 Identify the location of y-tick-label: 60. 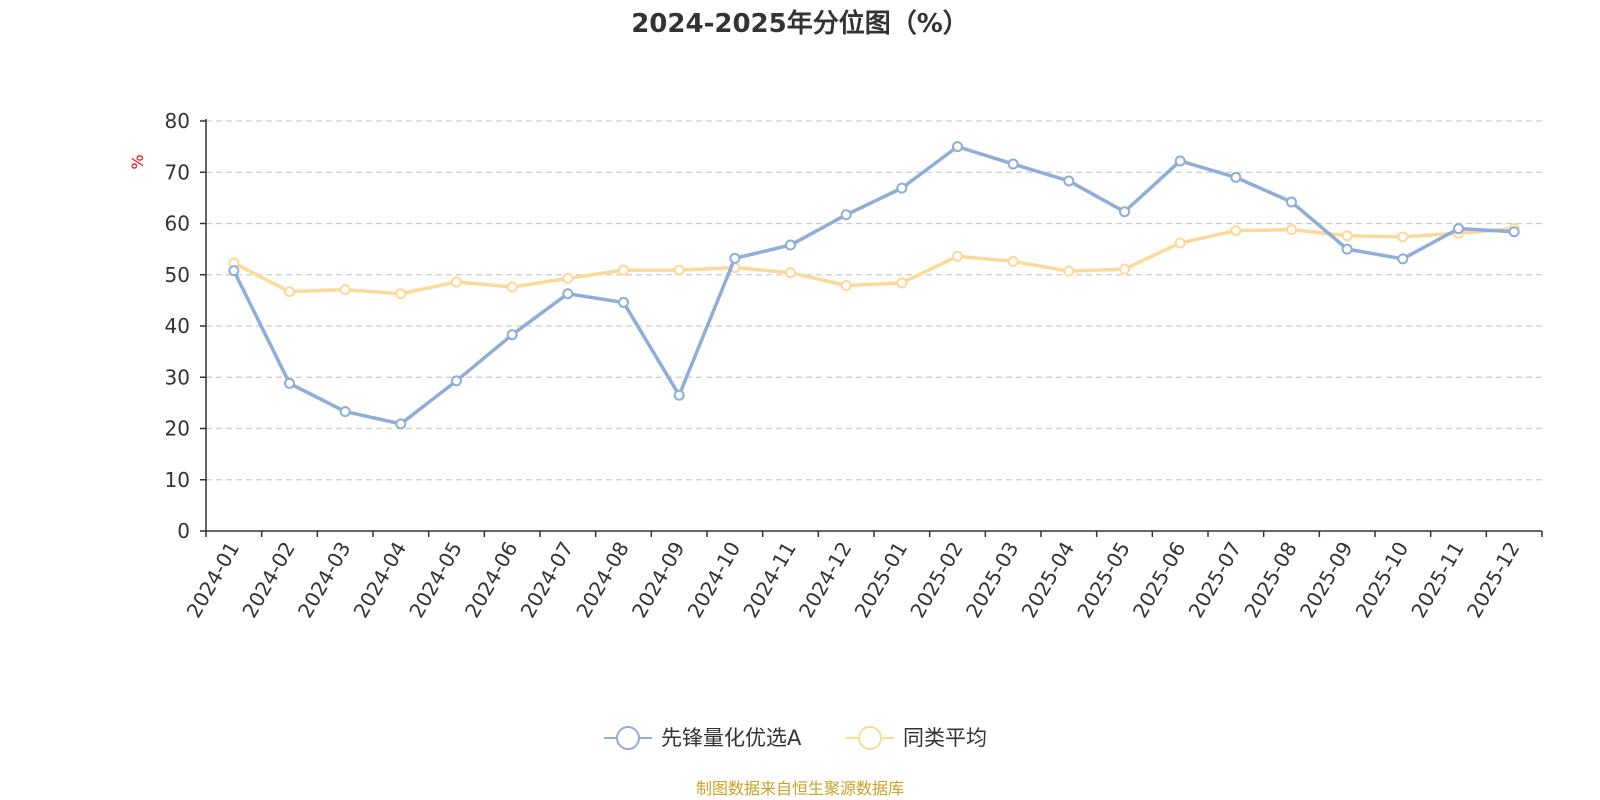
(177, 224).